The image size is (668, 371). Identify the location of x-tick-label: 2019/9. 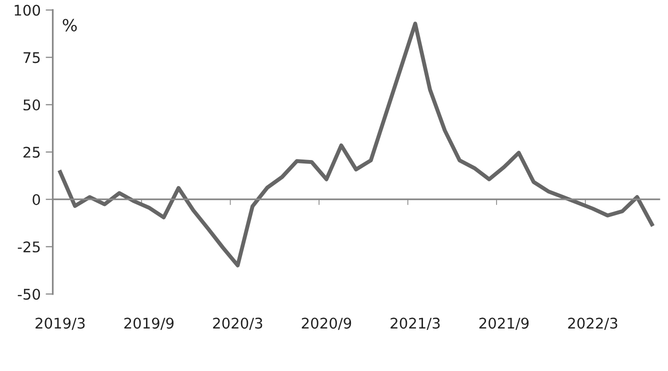
(149, 324).